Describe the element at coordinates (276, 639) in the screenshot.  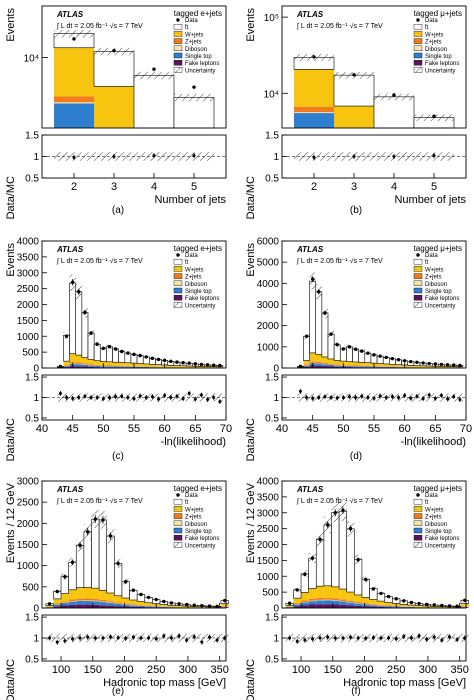
I see `ratio-tick-label: 1` at that location.